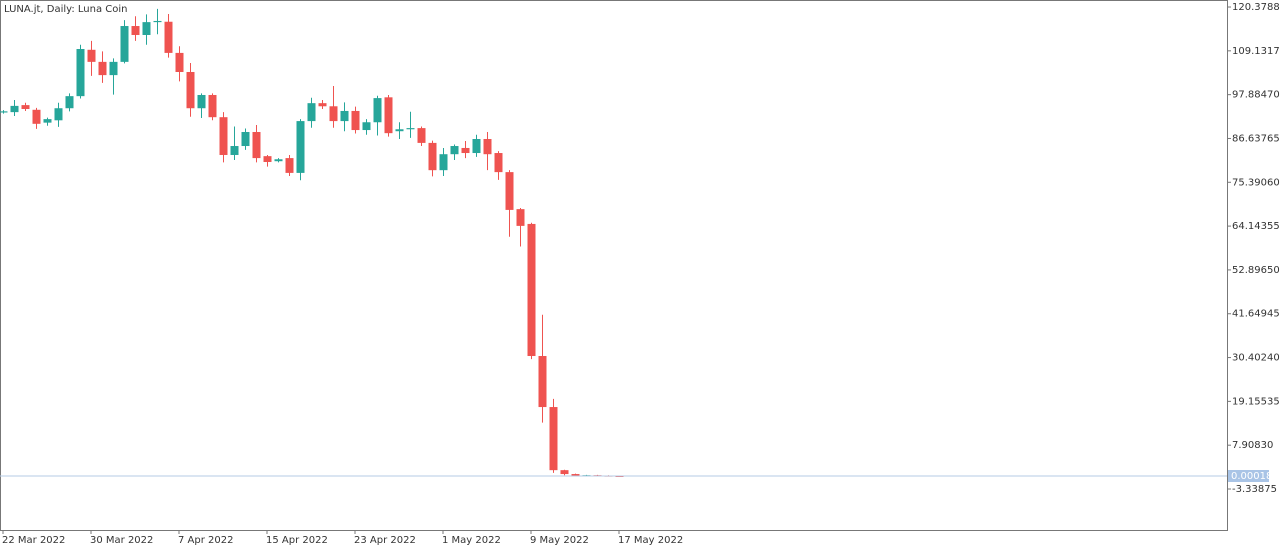 Image resolution: width=1280 pixels, height=550 pixels. Describe the element at coordinates (66, 9) in the screenshot. I see `chart-title: LUNA.jt, Daily: Luna Coin` at that location.